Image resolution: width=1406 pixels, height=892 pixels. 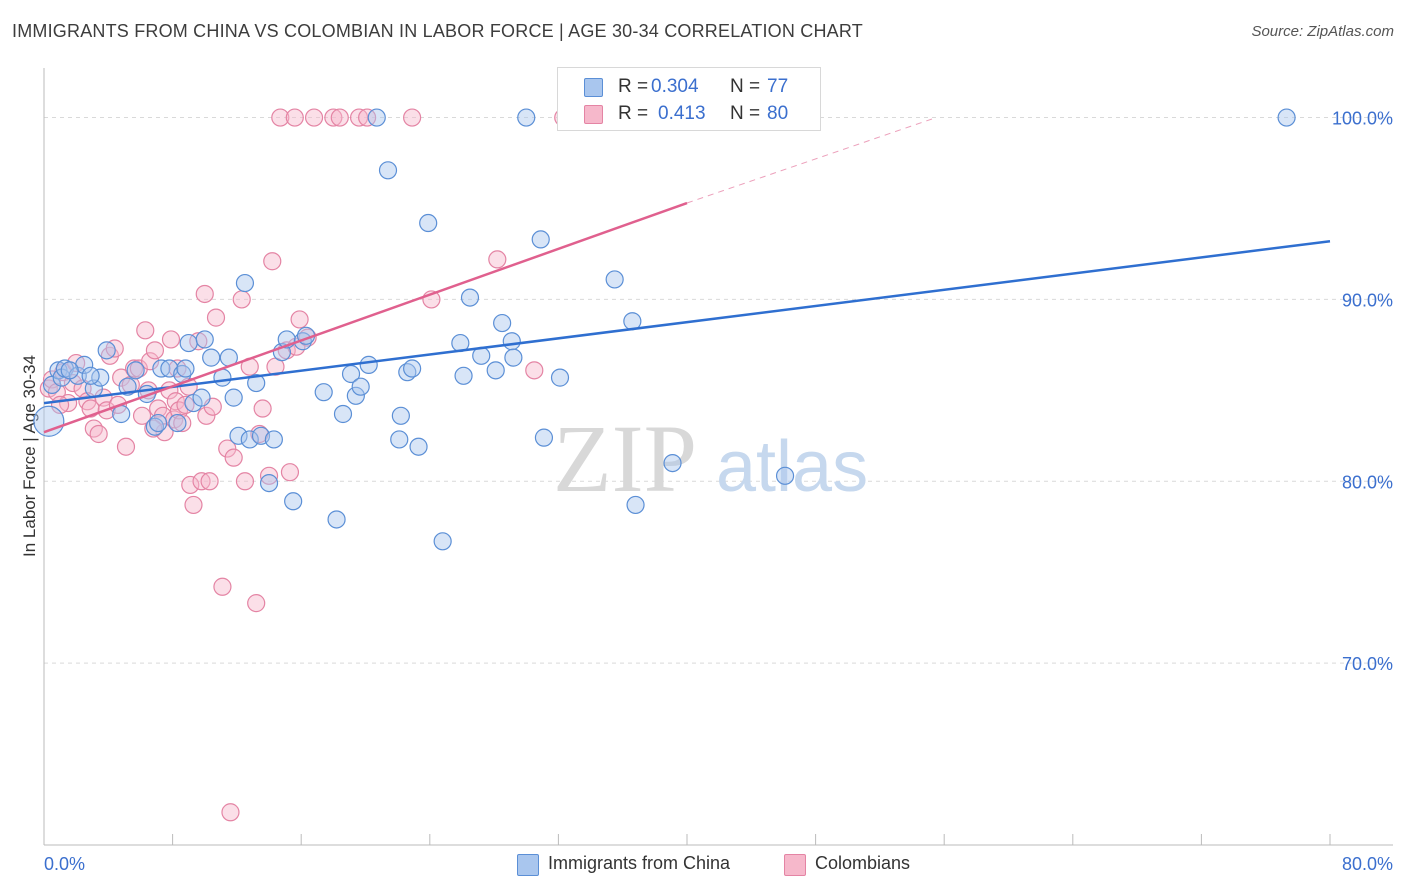 What do you see at coordinates (593, 87) in the screenshot?
I see `china-swatch` at bounding box center [593, 87].